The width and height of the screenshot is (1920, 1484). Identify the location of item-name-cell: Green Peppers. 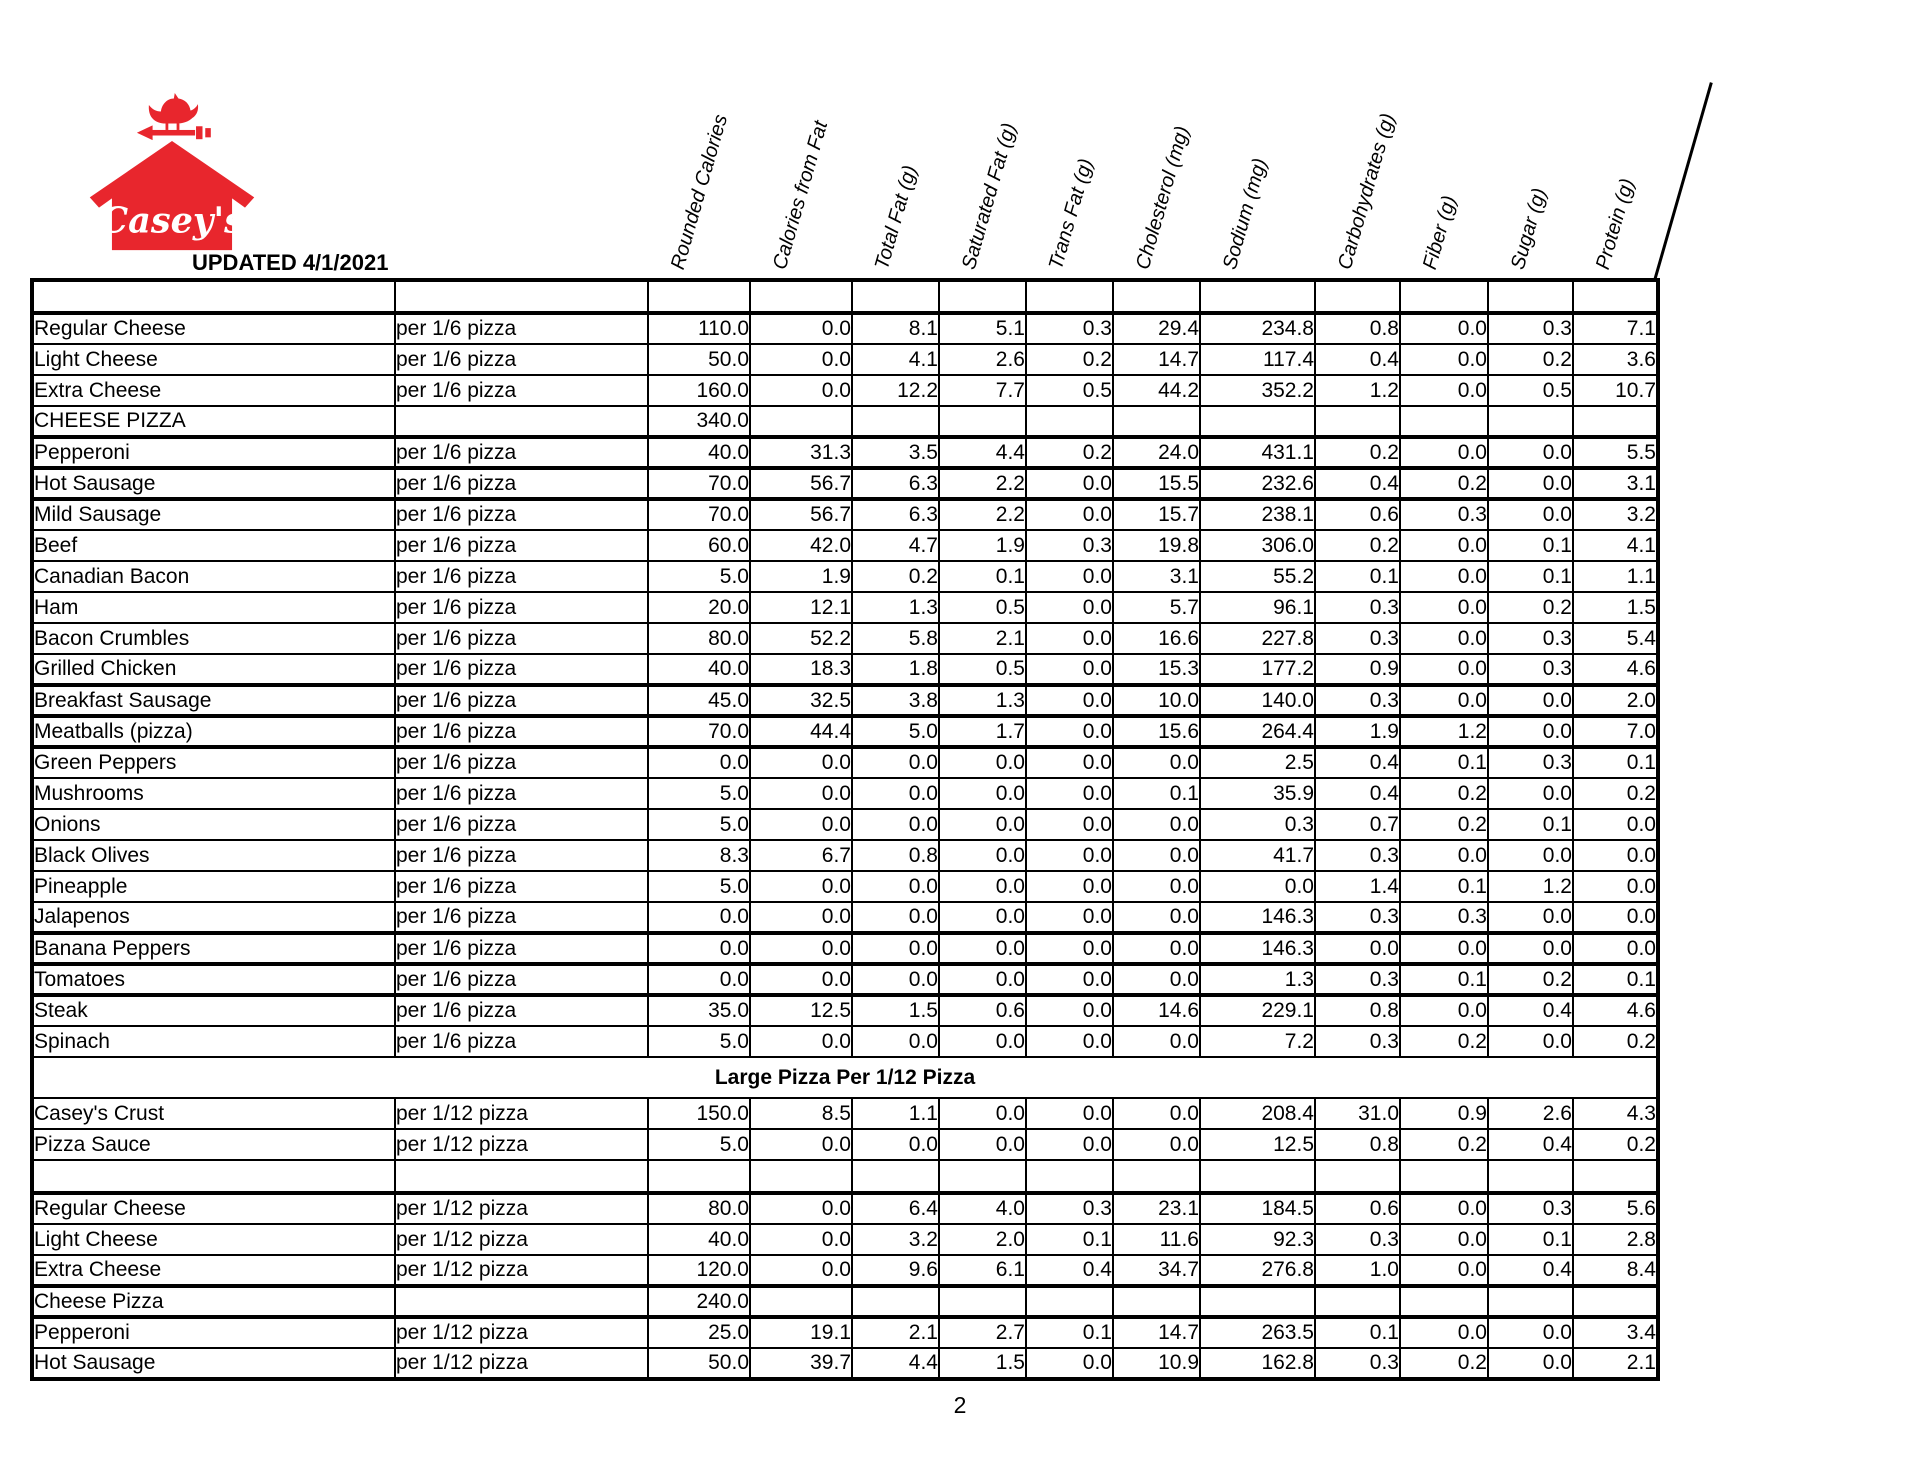
(213, 762).